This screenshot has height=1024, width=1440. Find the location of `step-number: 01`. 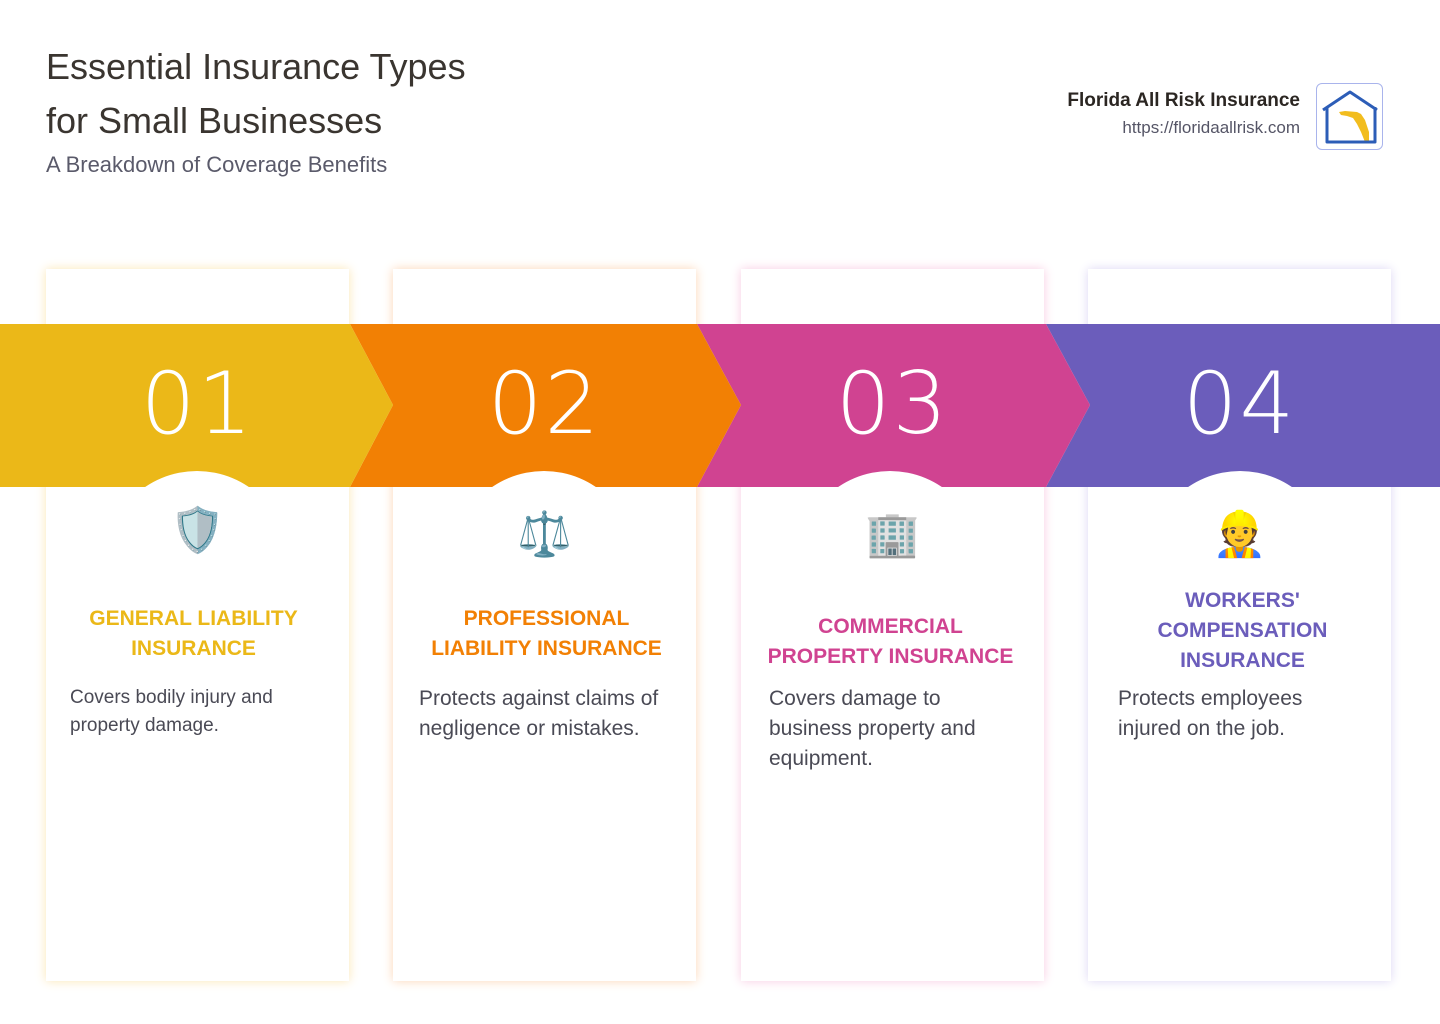

step-number: 01 is located at coordinates (197, 404).